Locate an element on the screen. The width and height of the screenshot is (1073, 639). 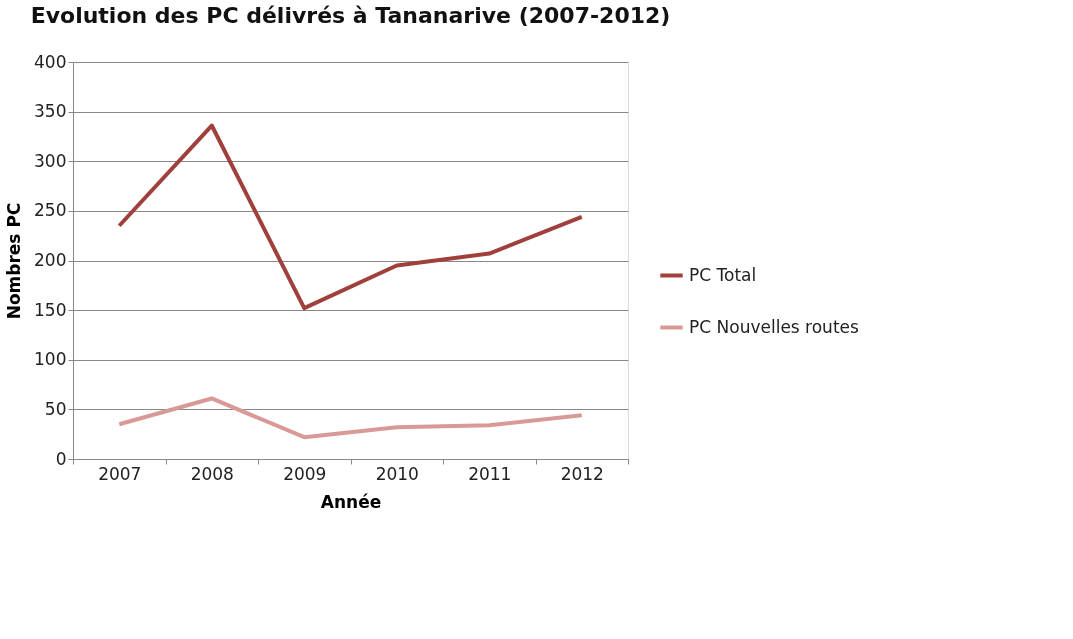
y-tick-label: 400 is located at coordinates (50, 61).